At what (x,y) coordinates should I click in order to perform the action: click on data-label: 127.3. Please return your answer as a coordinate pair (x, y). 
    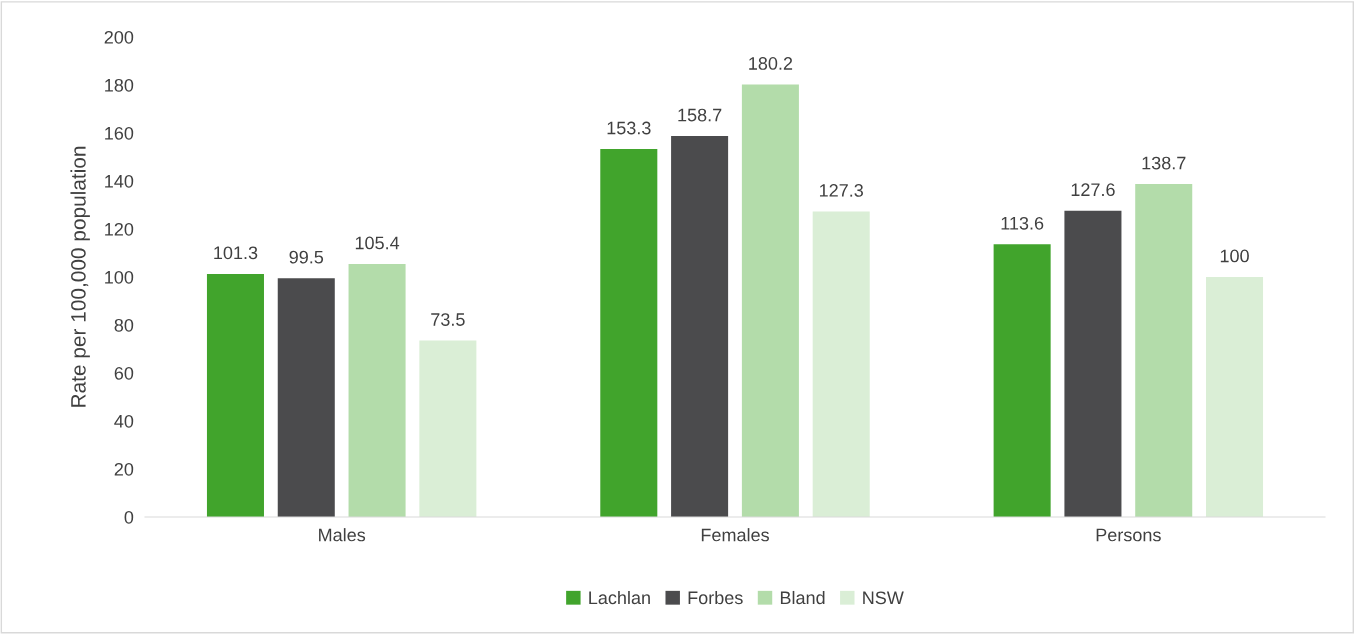
    Looking at the image, I should click on (841, 190).